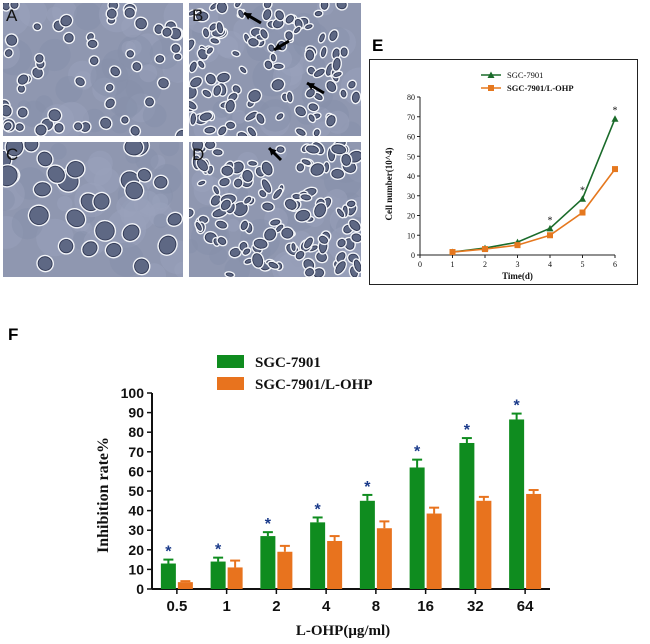 This screenshot has height=644, width=650. Describe the element at coordinates (93, 69) in the screenshot. I see `micrograph-a` at that location.